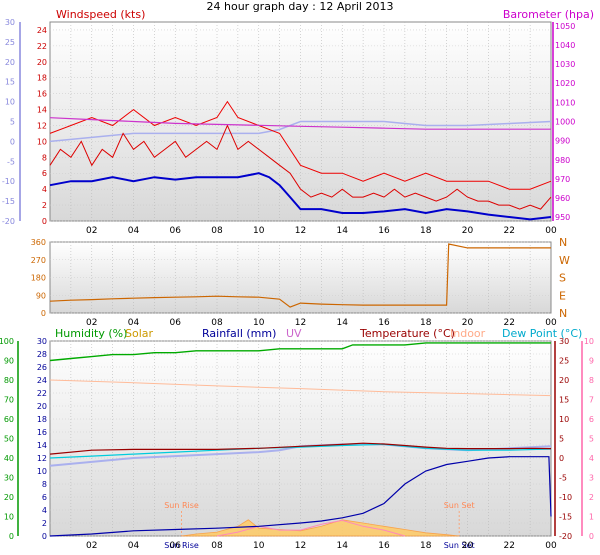  I want to click on barometer-tick-label: 1030, so click(565, 64).